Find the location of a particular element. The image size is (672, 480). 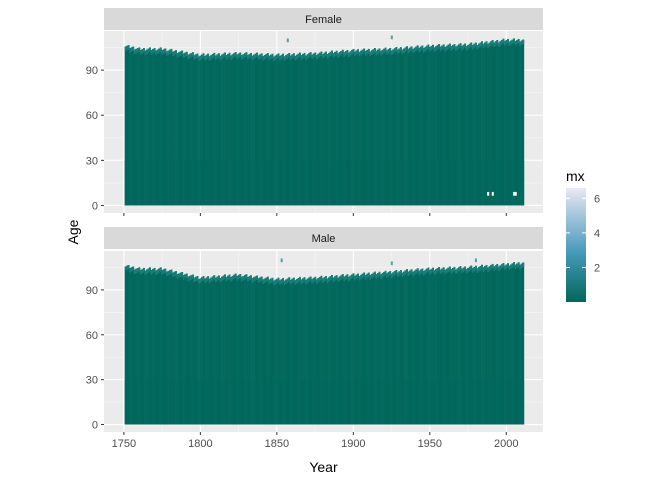

y-tick-label: 90 is located at coordinates (92, 71).